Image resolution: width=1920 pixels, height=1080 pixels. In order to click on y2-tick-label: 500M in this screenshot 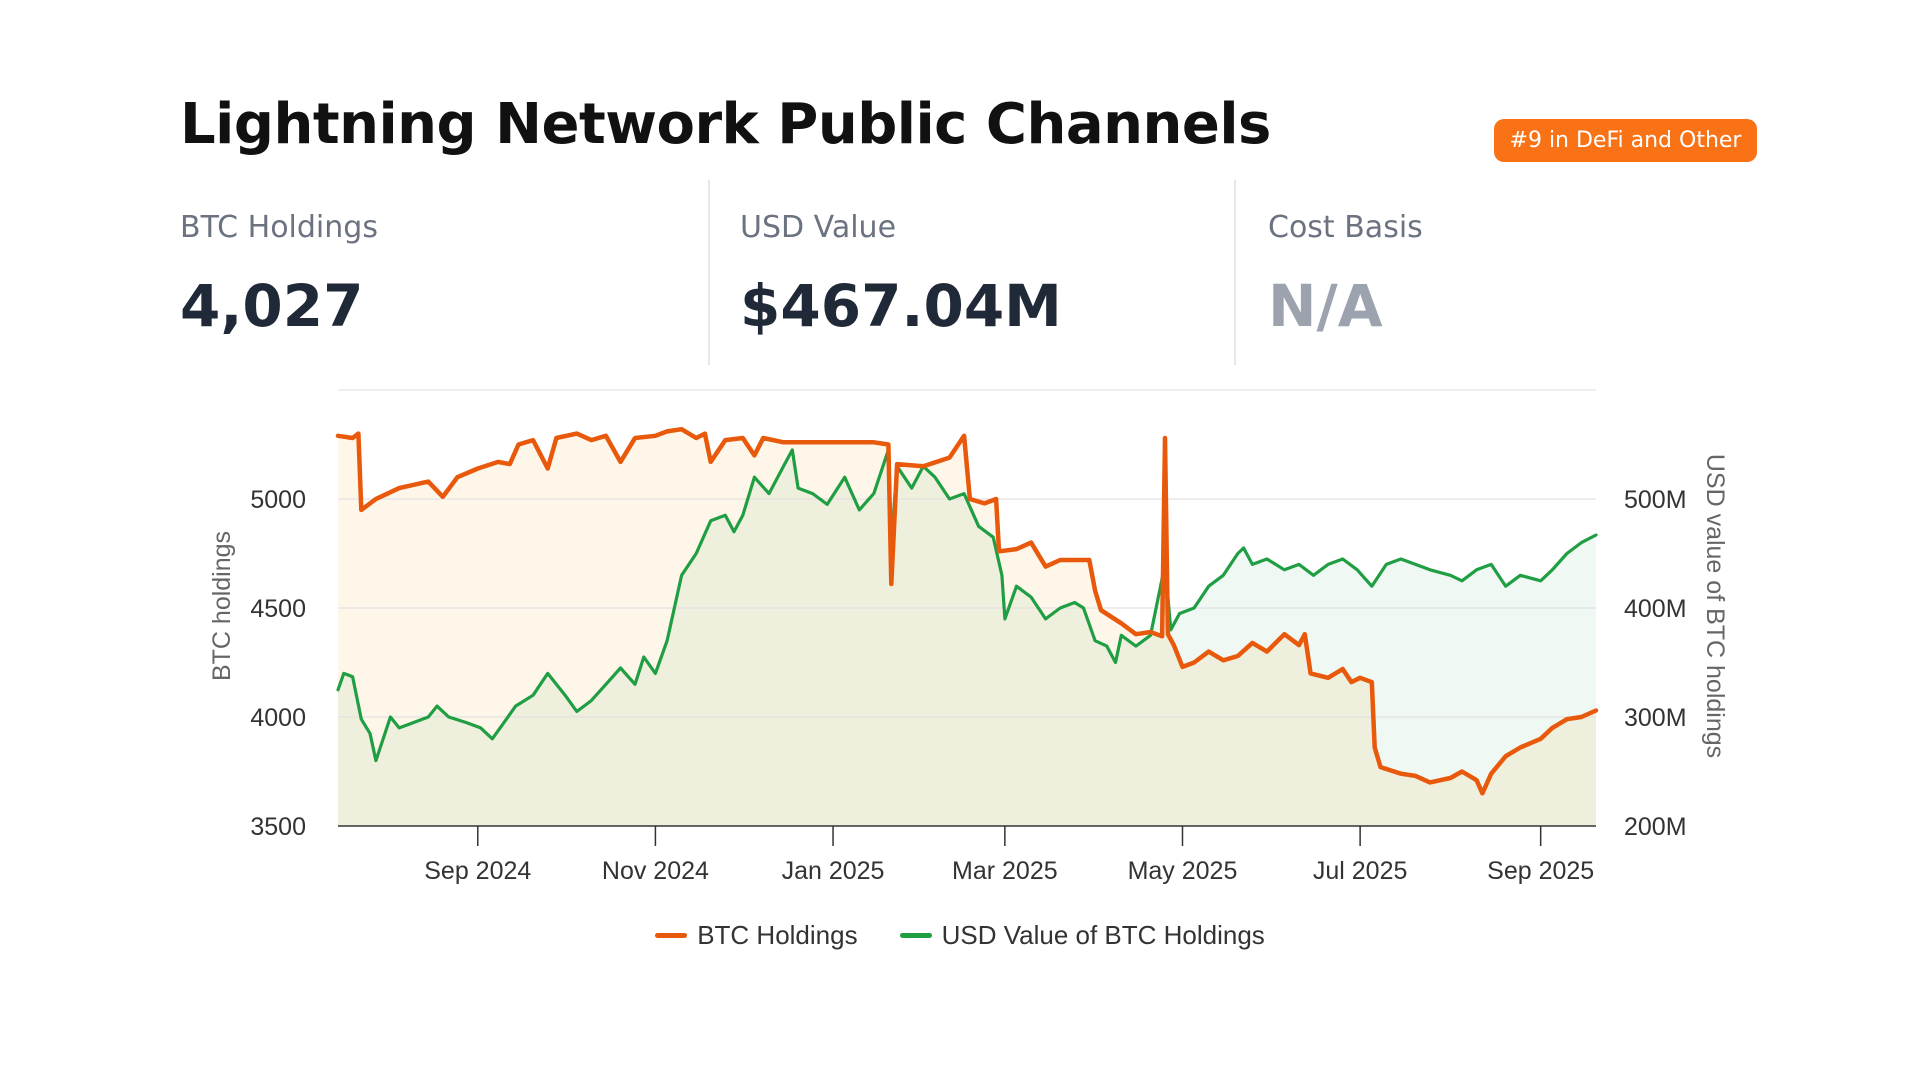, I will do `click(1655, 500)`.